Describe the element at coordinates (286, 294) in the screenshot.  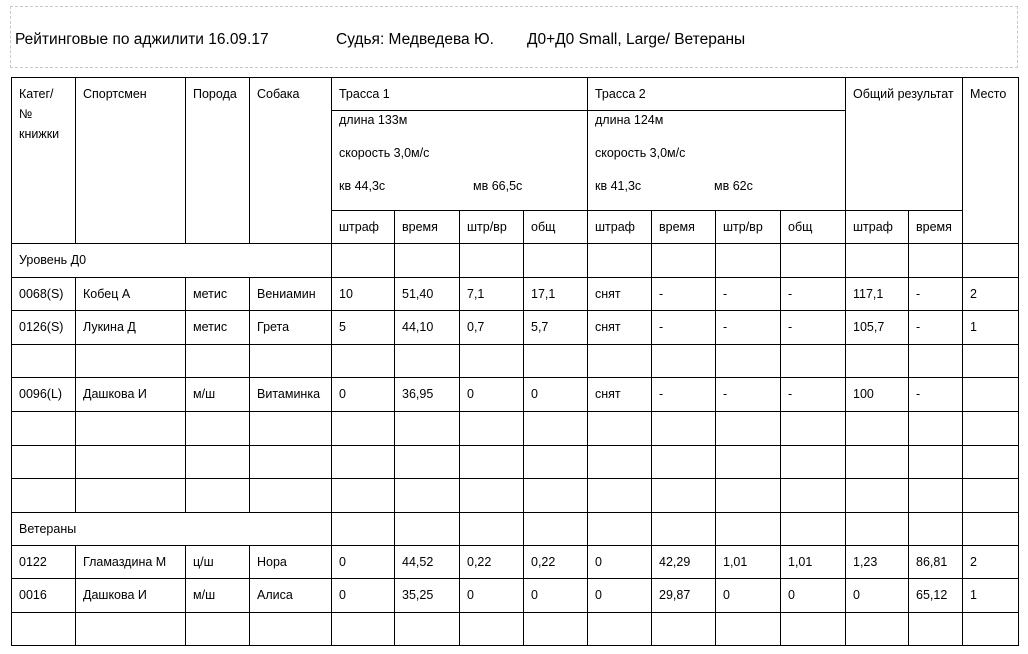
I see `cell-text: Вениамин` at that location.